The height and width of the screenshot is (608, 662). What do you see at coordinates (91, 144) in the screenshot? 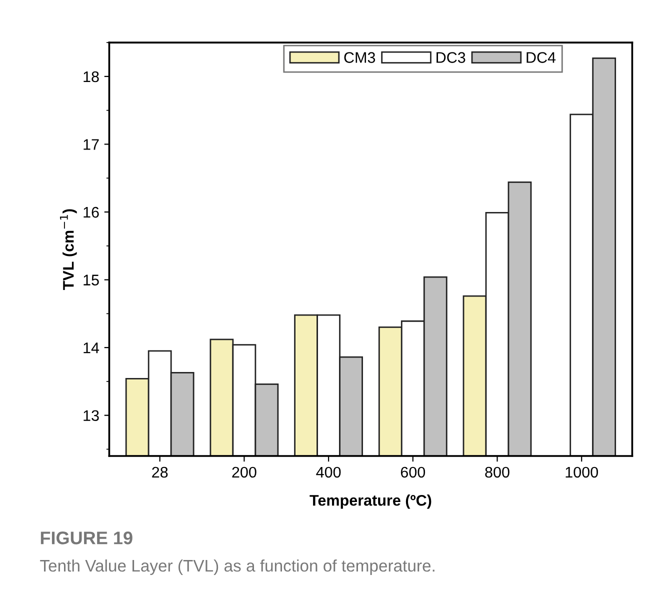
I see `y-tick-label: 17` at bounding box center [91, 144].